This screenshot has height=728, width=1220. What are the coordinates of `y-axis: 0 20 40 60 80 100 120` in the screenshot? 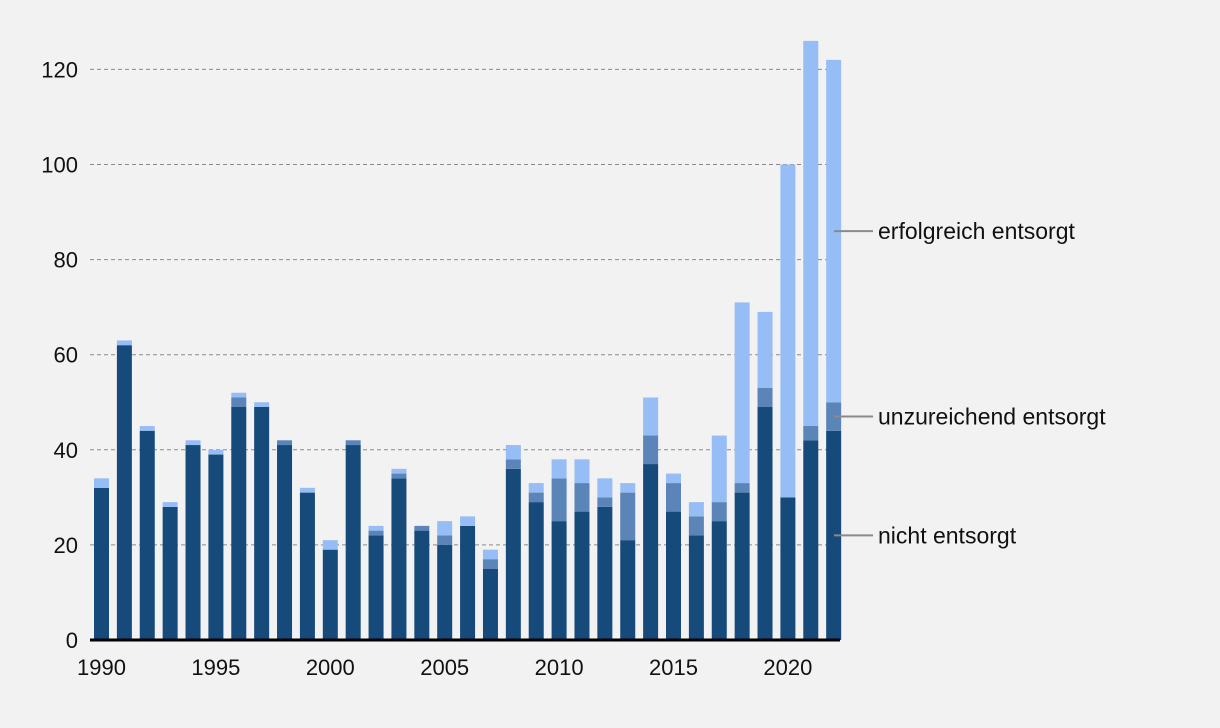 It's located at (59, 355).